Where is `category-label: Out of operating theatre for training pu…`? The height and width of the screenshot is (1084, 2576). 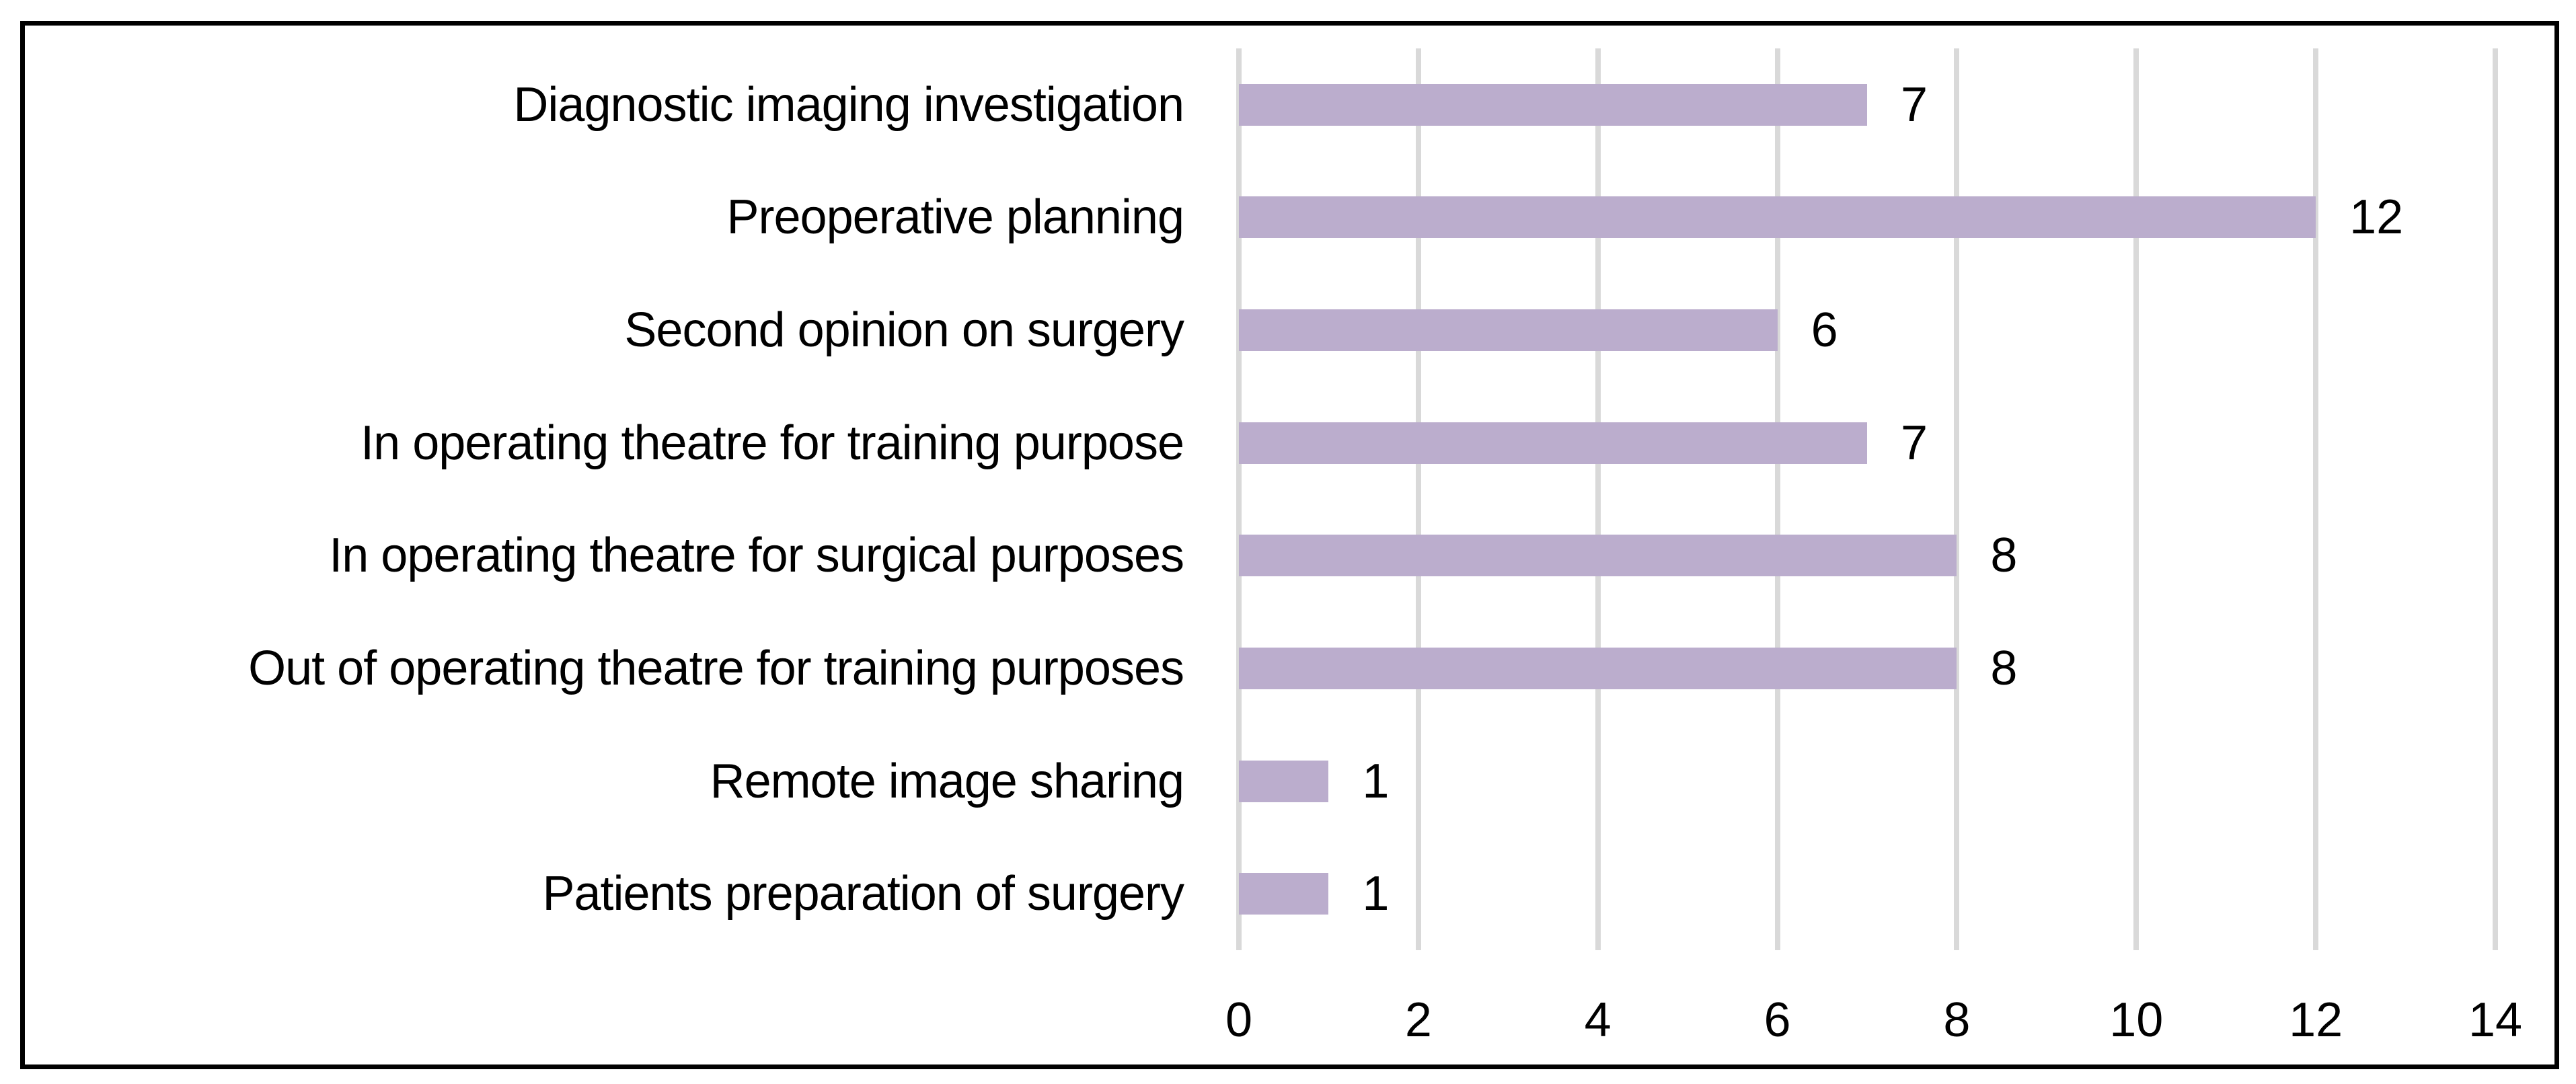
category-label: Out of operating theatre for training pu… is located at coordinates (716, 668).